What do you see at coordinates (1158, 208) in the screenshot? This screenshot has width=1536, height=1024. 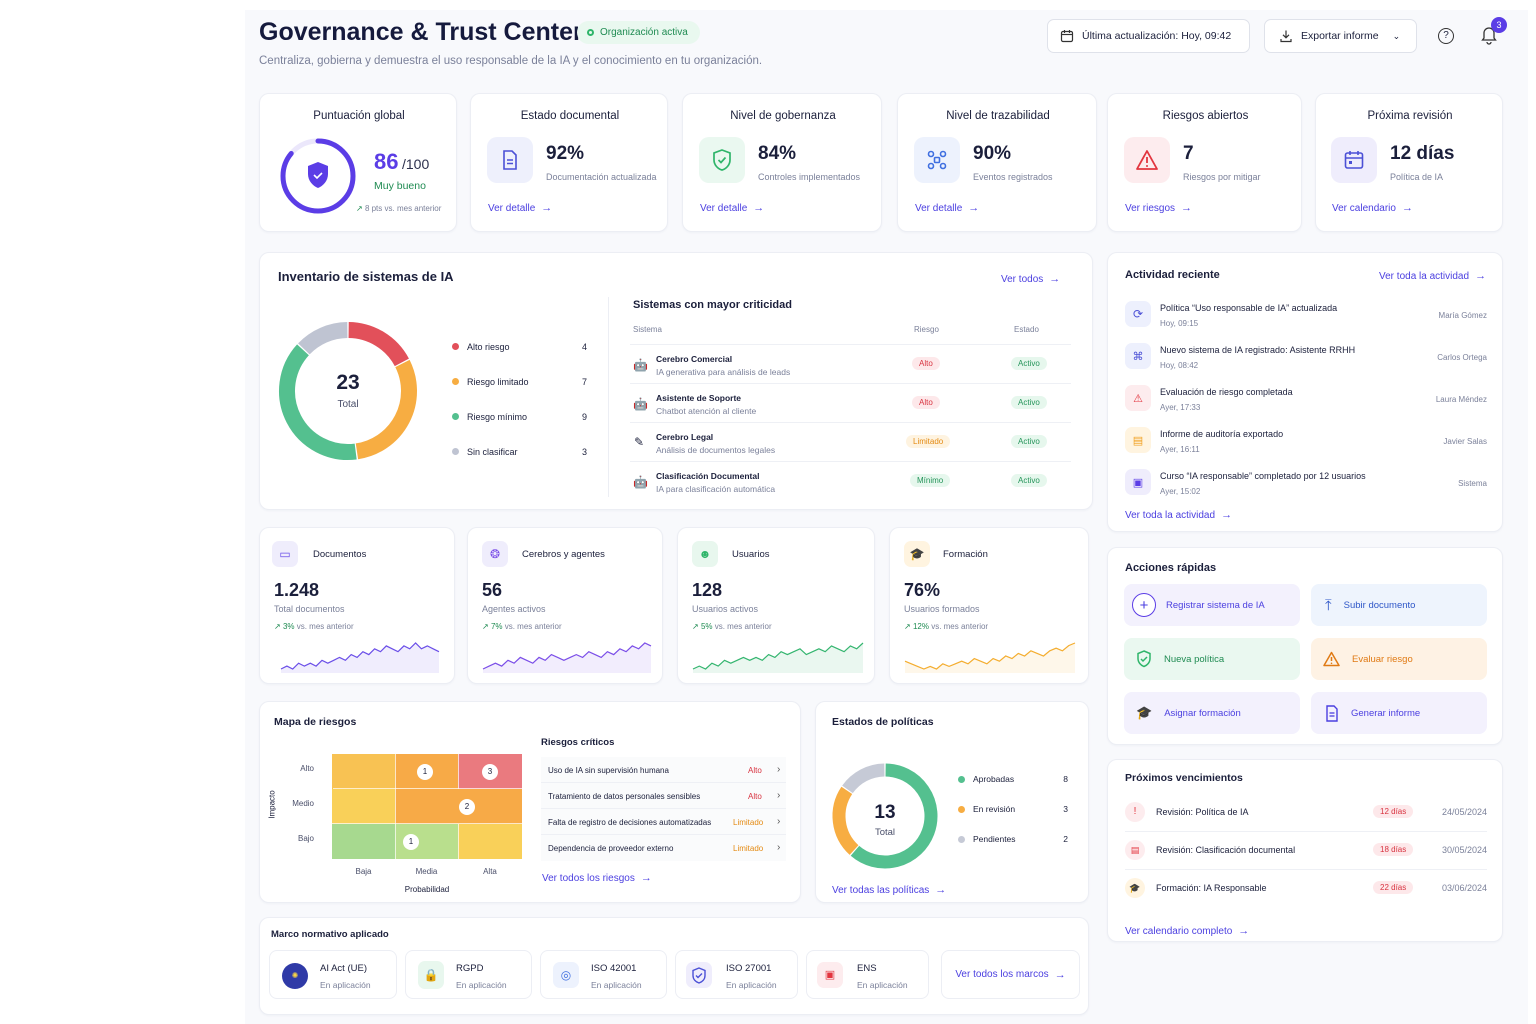 I see `risks-link: Ver riesgos →` at bounding box center [1158, 208].